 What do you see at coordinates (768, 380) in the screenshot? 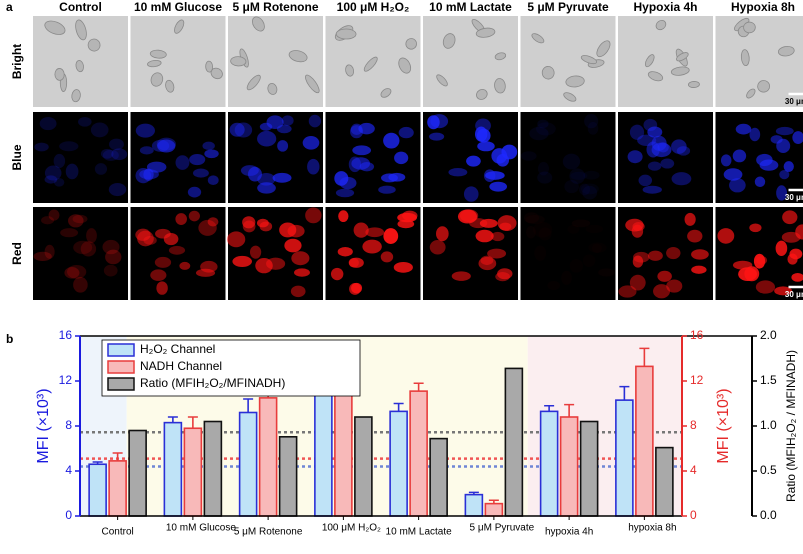
I see `y-tick-label: 1.5` at bounding box center [768, 380].